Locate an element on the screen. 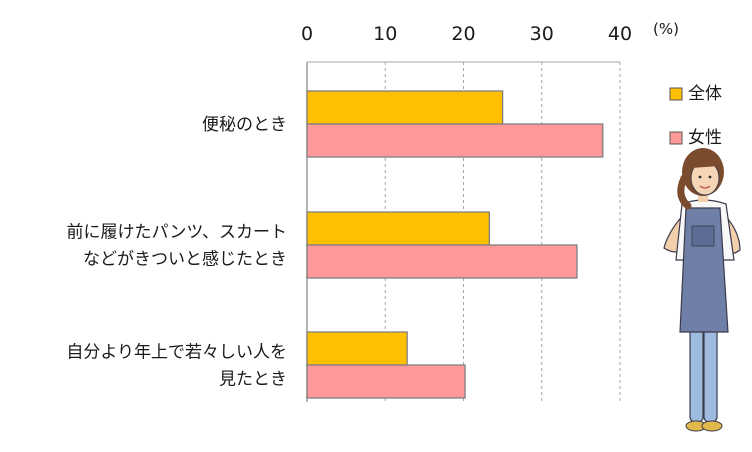 This screenshot has width=752, height=452. unit-label: (%) is located at coordinates (666, 29).